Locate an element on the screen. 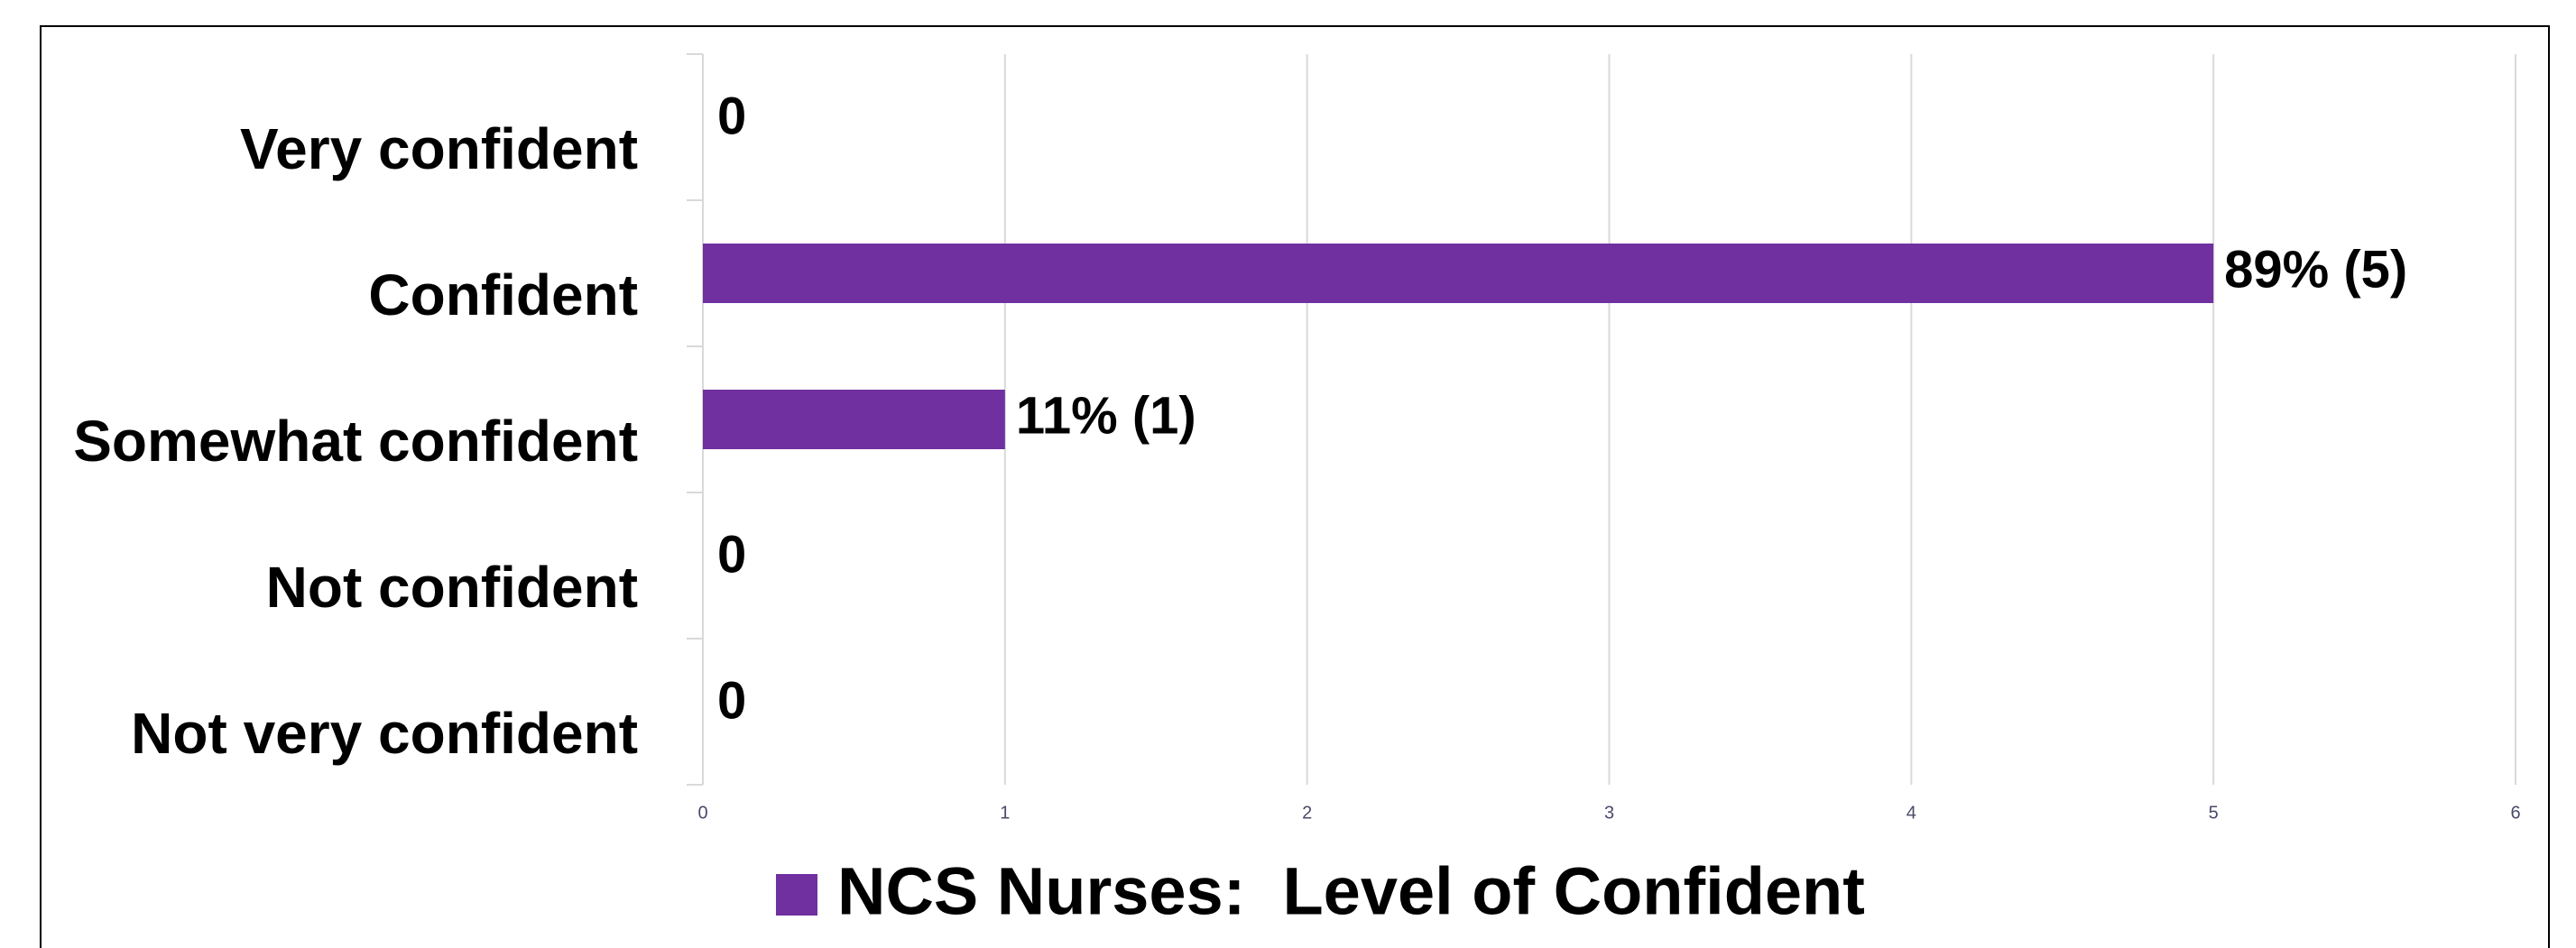 This screenshot has height=948, width=2576. y-tick-label: Somewhat confident is located at coordinates (355, 442).